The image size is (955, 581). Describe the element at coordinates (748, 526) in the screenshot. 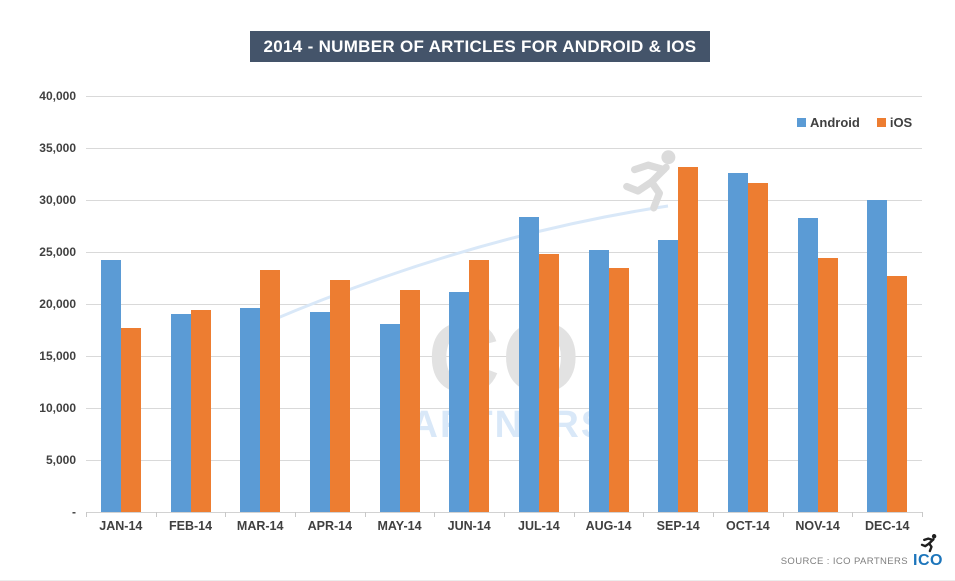

I see `x-axis-label: OCT-14` at that location.